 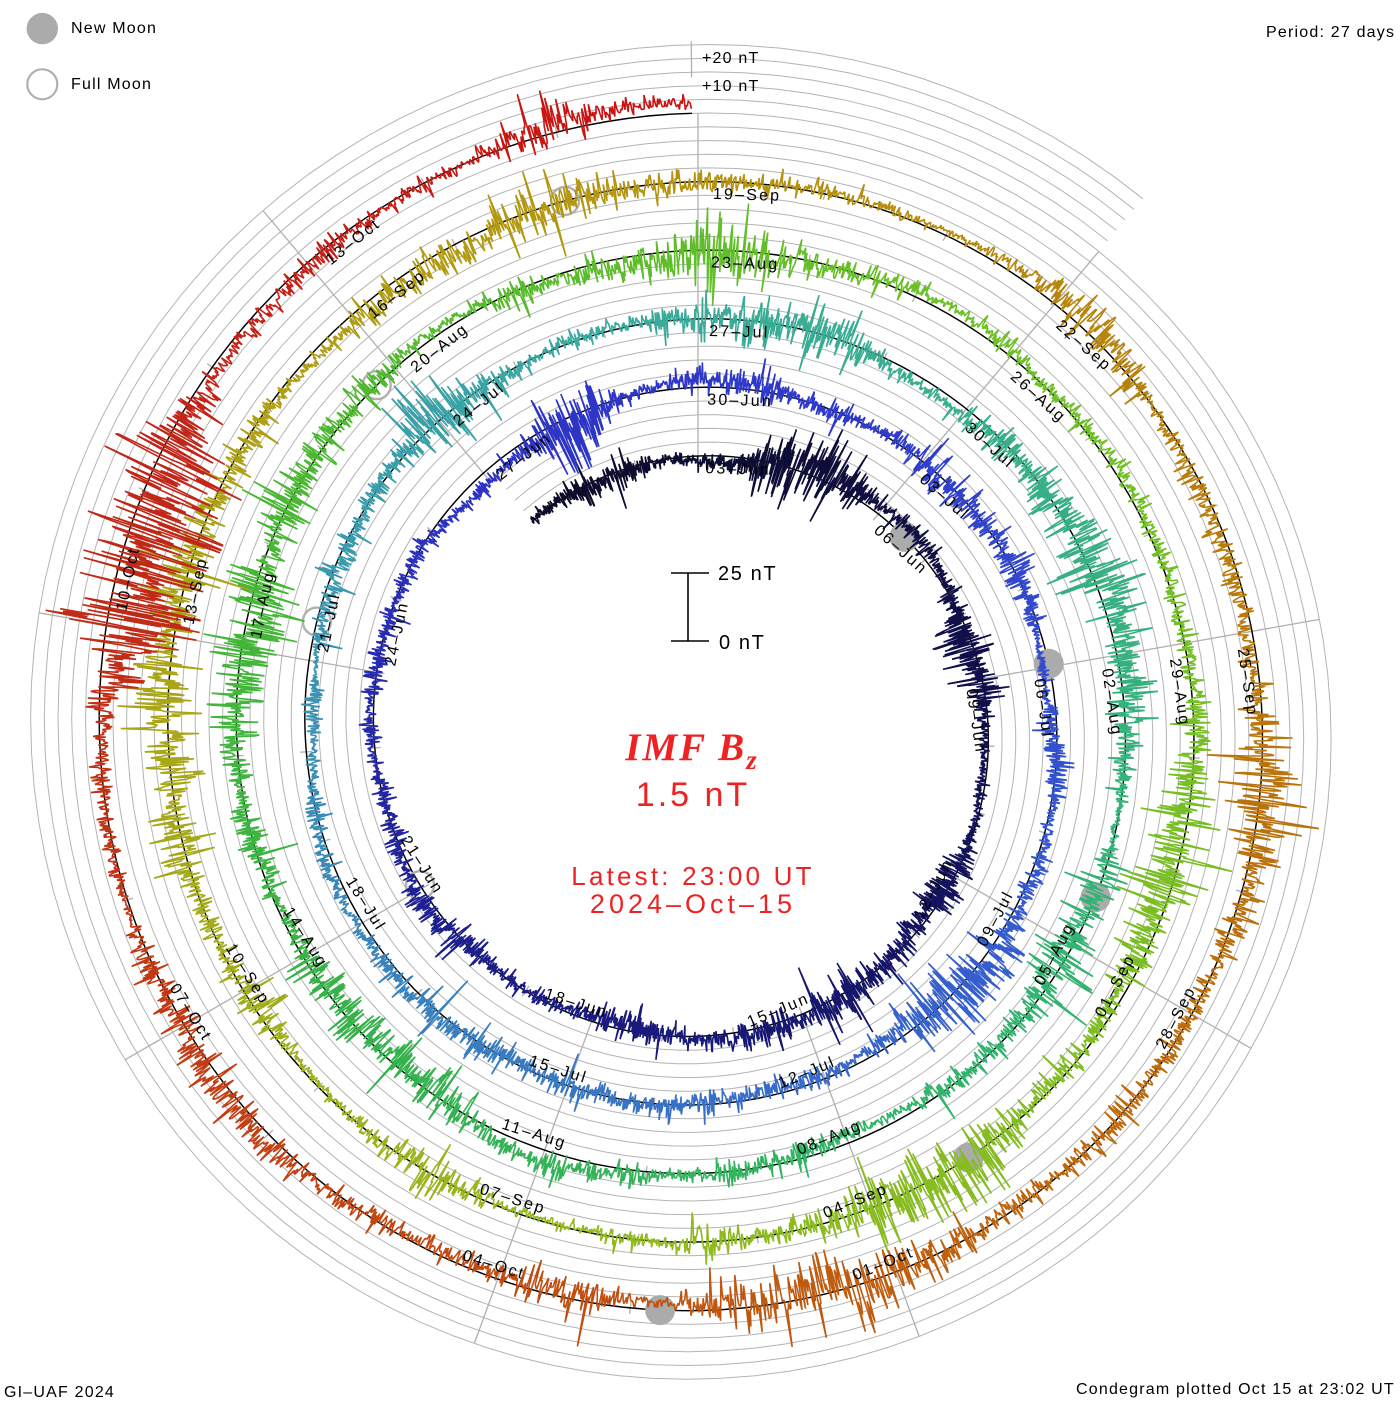 What do you see at coordinates (740, 401) in the screenshot?
I see `svg-text: 30–Jun` at bounding box center [740, 401].